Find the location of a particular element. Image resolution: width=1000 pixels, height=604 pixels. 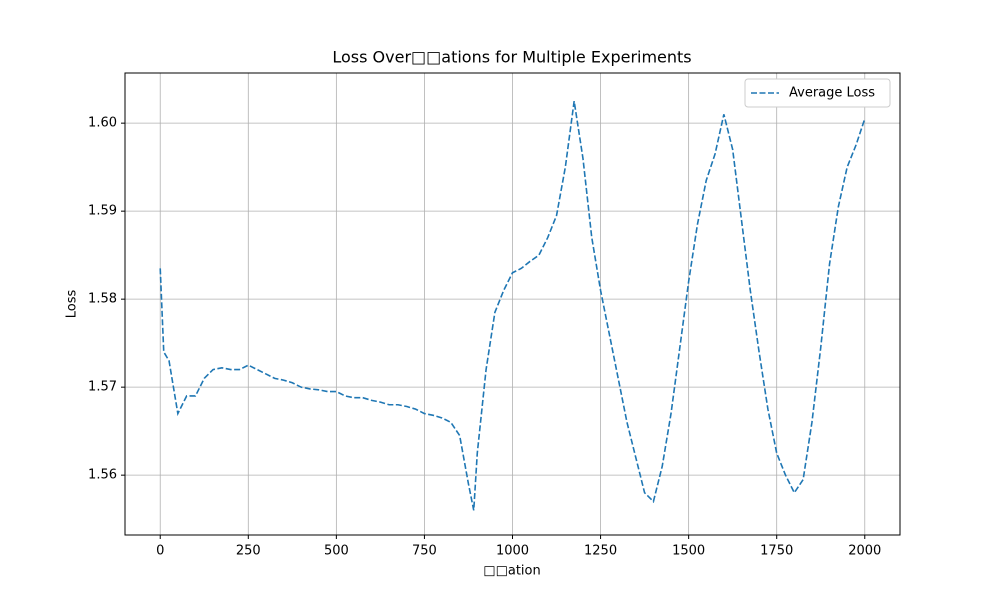

y-tick-label: 1.60 is located at coordinates (102, 123).